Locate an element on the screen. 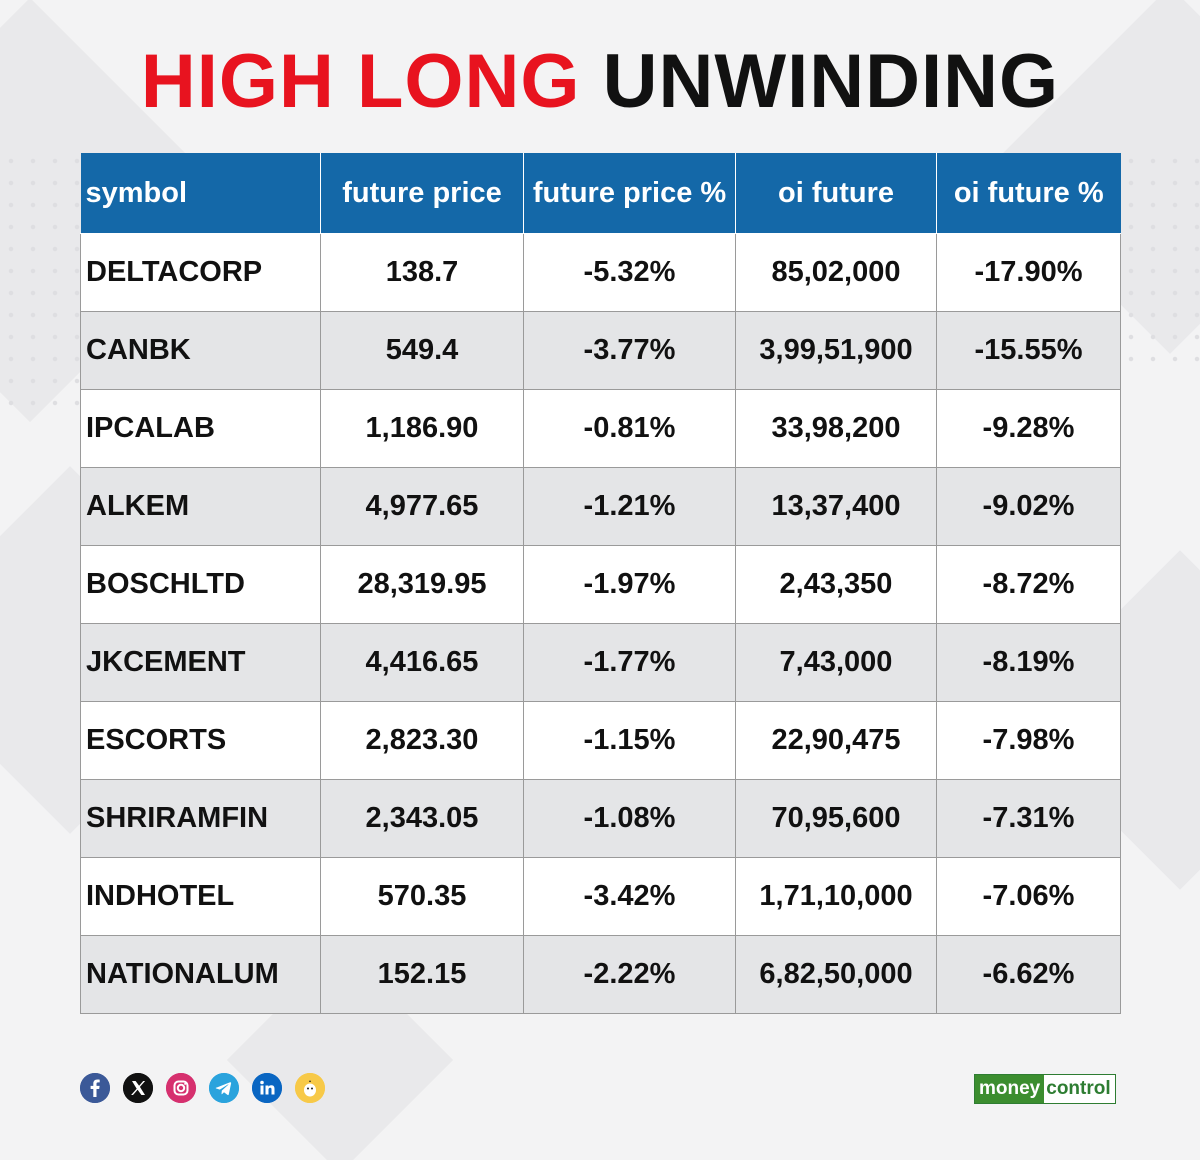 This screenshot has height=1160, width=1200. table-cell: JKCEMENT is located at coordinates (200, 662).